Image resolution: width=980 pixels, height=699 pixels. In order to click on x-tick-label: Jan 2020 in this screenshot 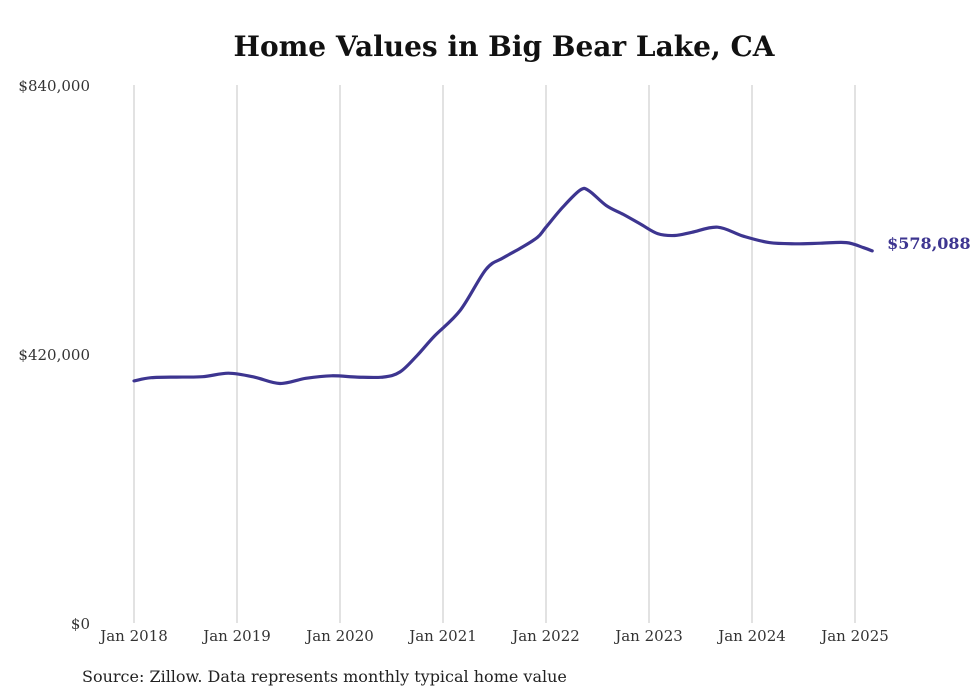, I will do `click(339, 636)`.